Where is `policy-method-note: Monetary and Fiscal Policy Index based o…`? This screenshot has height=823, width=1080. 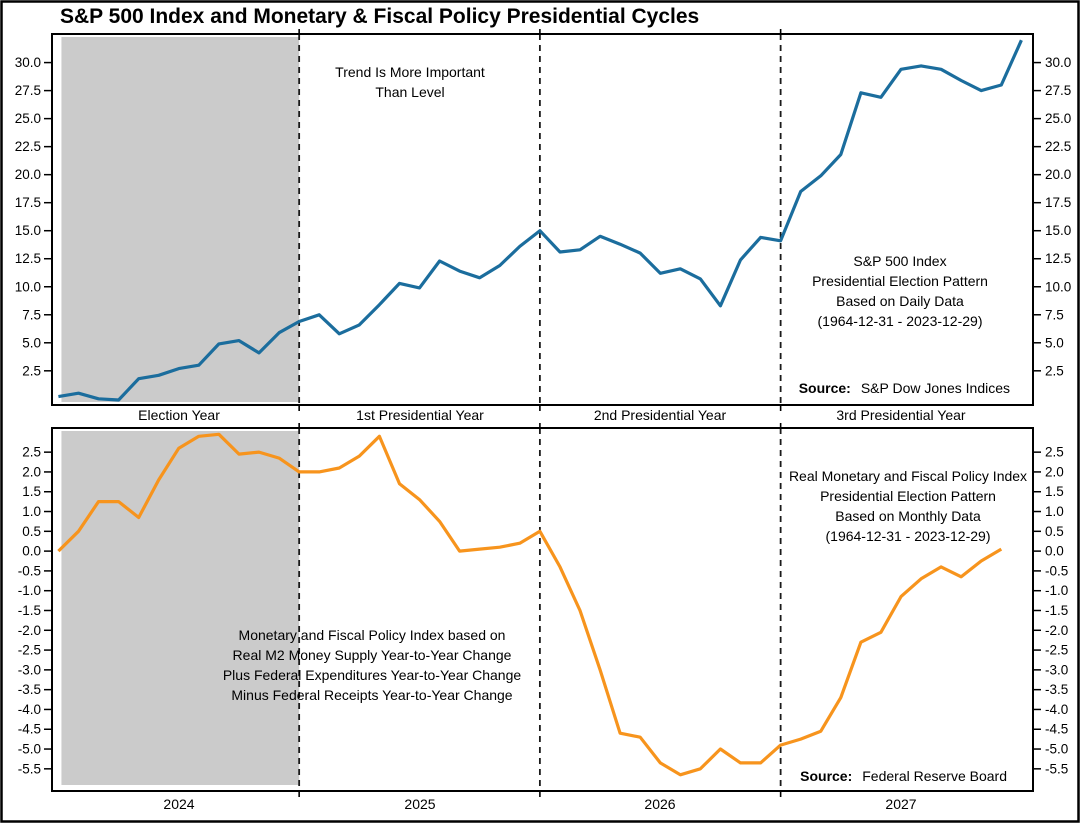 policy-method-note: Monetary and Fiscal Policy Index based o… is located at coordinates (372, 665).